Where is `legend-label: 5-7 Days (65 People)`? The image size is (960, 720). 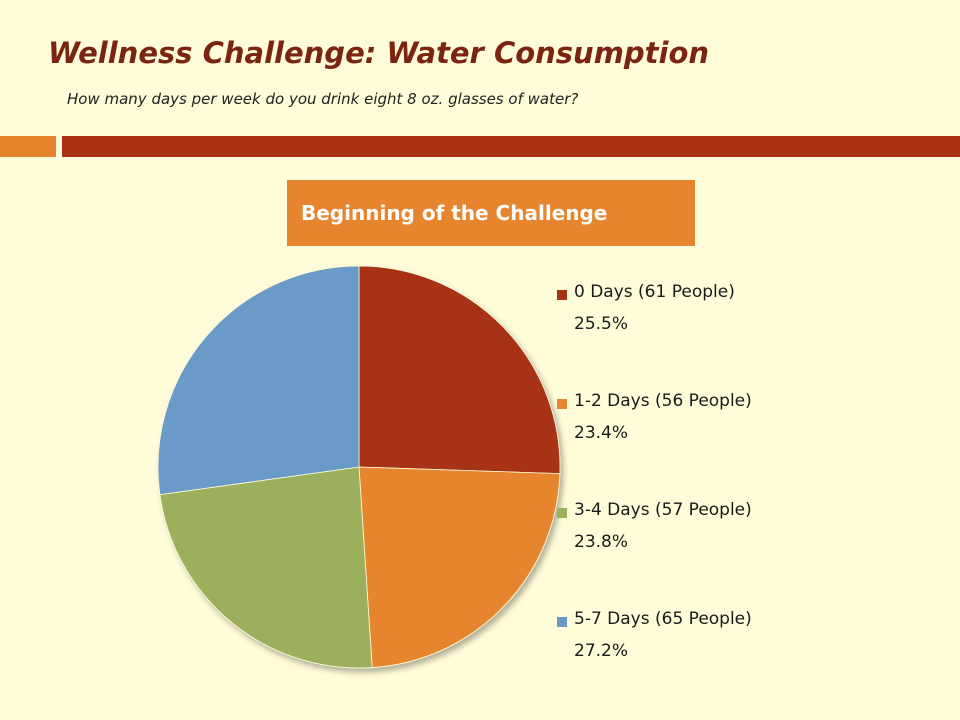 legend-label: 5-7 Days (65 People) is located at coordinates (663, 619).